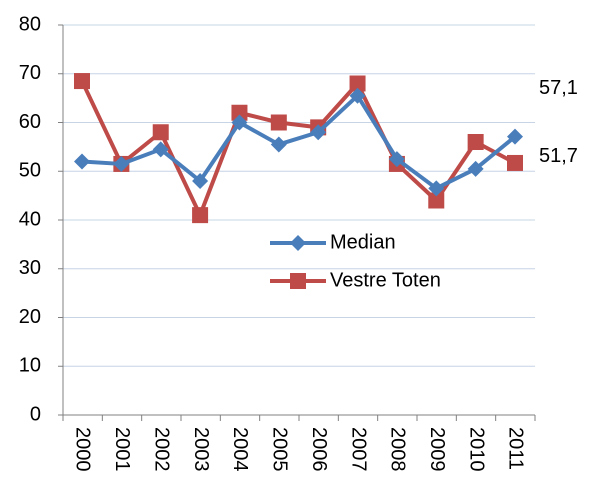  Describe the element at coordinates (385, 280) in the screenshot. I see `legend-label: Vestre Toten` at that location.